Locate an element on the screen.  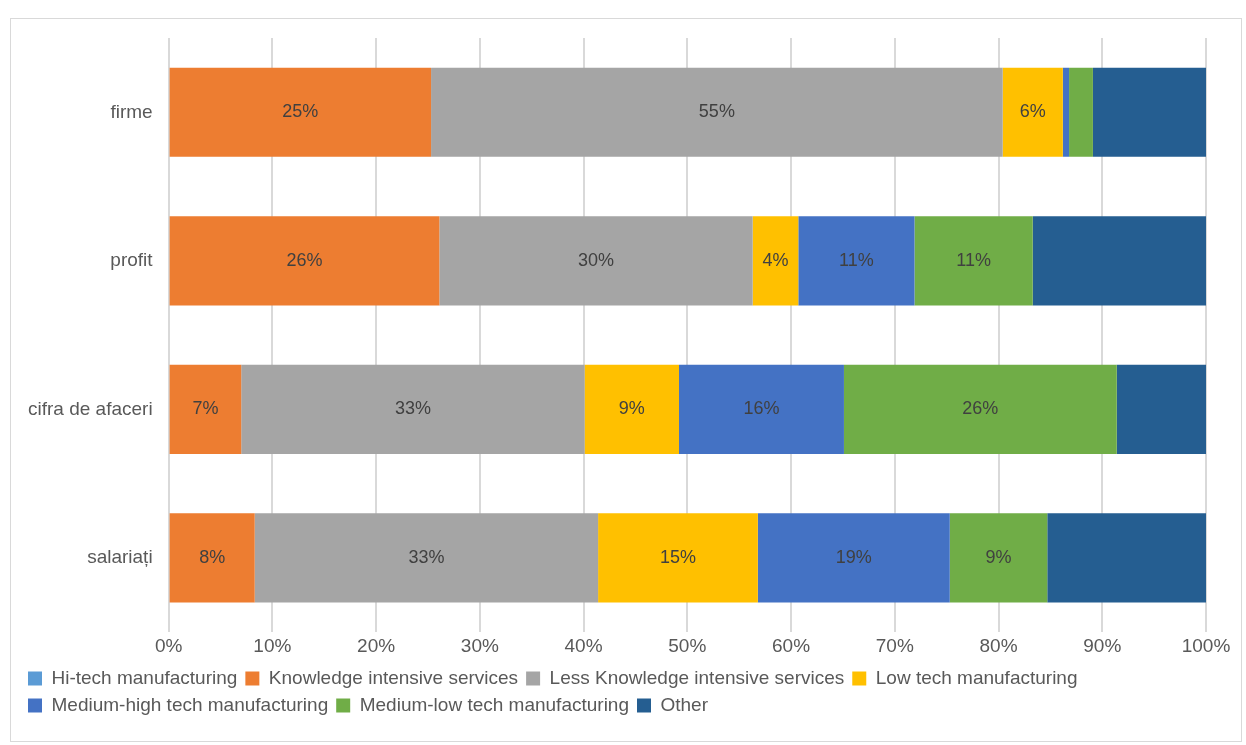
legend-label: Other is located at coordinates (684, 704).